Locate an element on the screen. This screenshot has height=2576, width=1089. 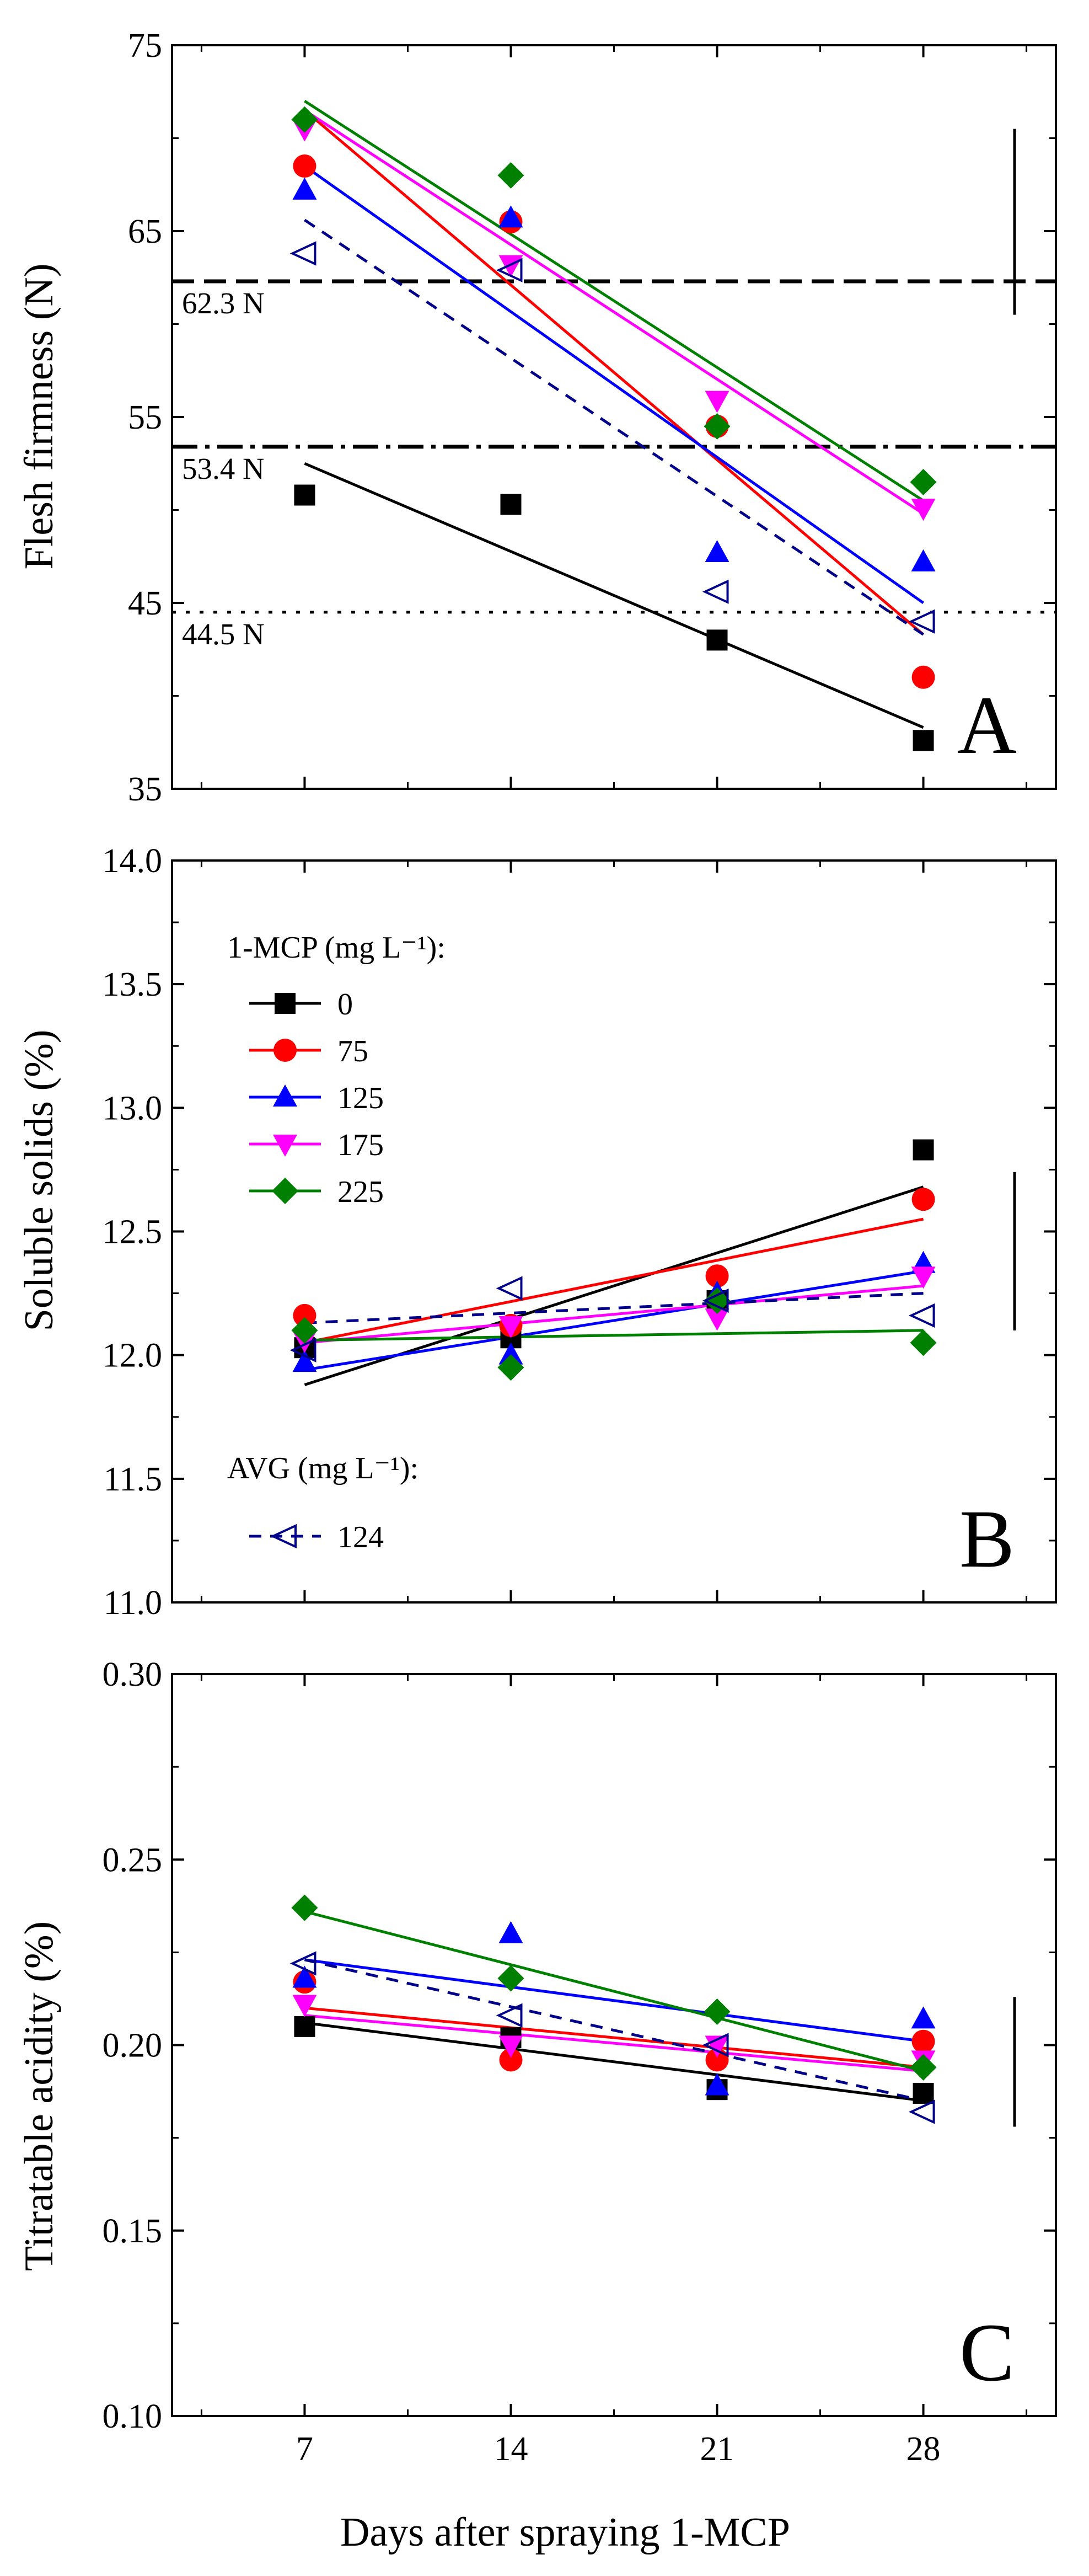
y-tick-label: 0.10 is located at coordinates (133, 2416).